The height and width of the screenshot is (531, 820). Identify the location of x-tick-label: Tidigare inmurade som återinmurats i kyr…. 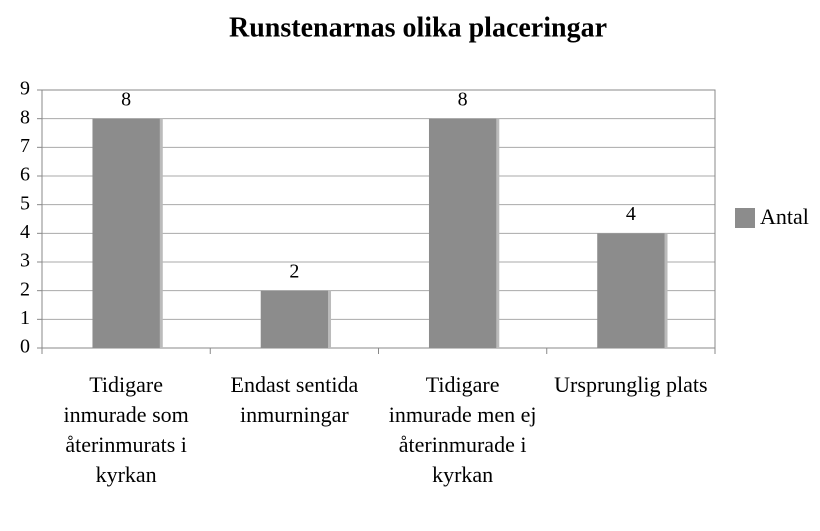
(126, 429).